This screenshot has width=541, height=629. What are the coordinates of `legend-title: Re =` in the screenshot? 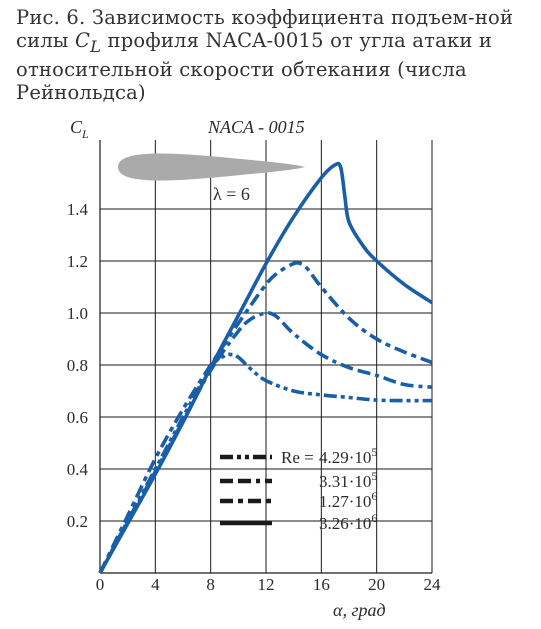 It's located at (297, 457).